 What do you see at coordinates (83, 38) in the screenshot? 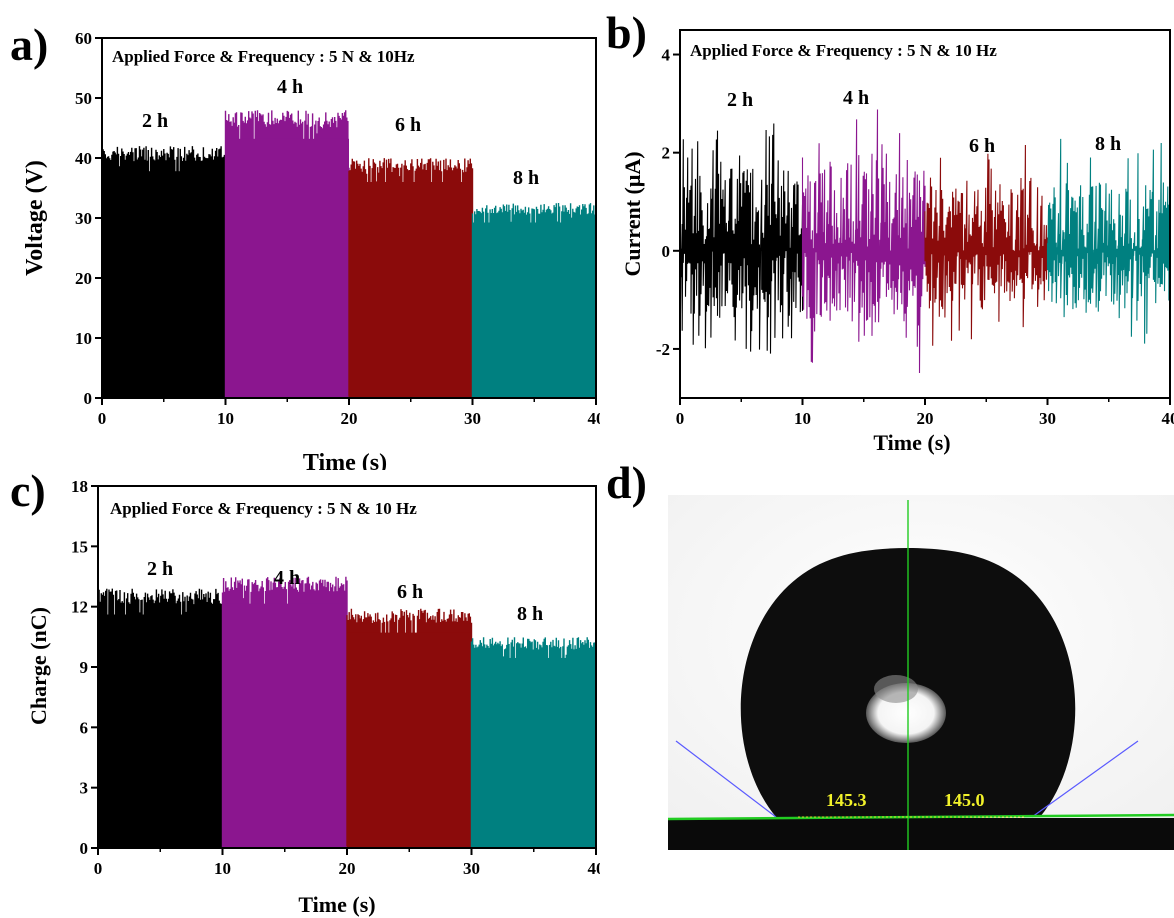
I see `y-tick-label: 60` at bounding box center [83, 38].